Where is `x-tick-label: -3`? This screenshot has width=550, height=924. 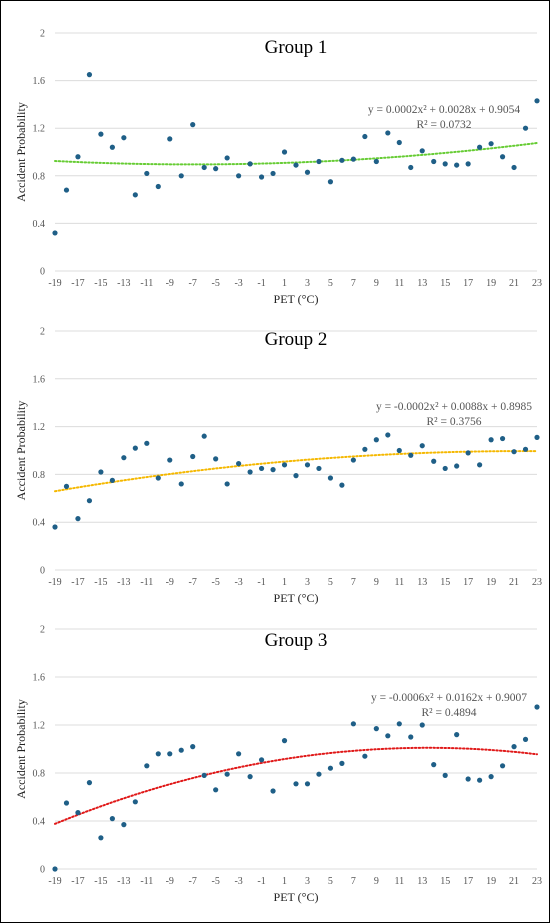
x-tick-label: -3 is located at coordinates (238, 881).